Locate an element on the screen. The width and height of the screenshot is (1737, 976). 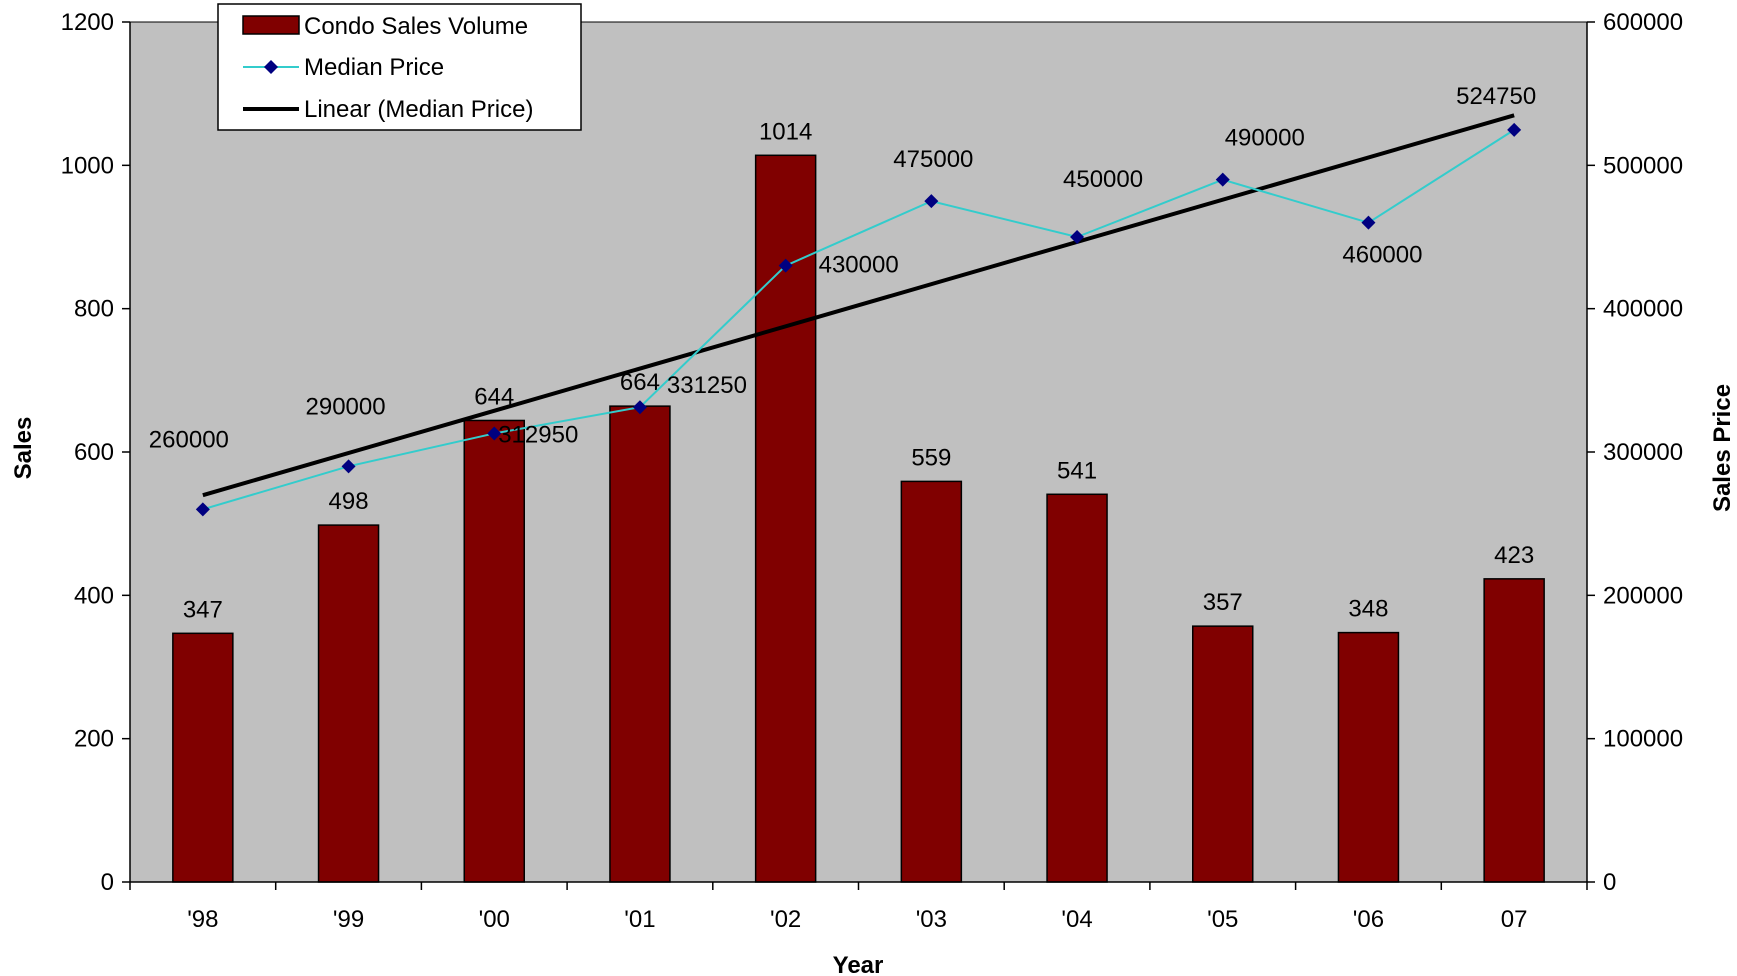
y-axis-ticks: 0 200 400 600 800 1000 1200 is located at coordinates (95, 452).